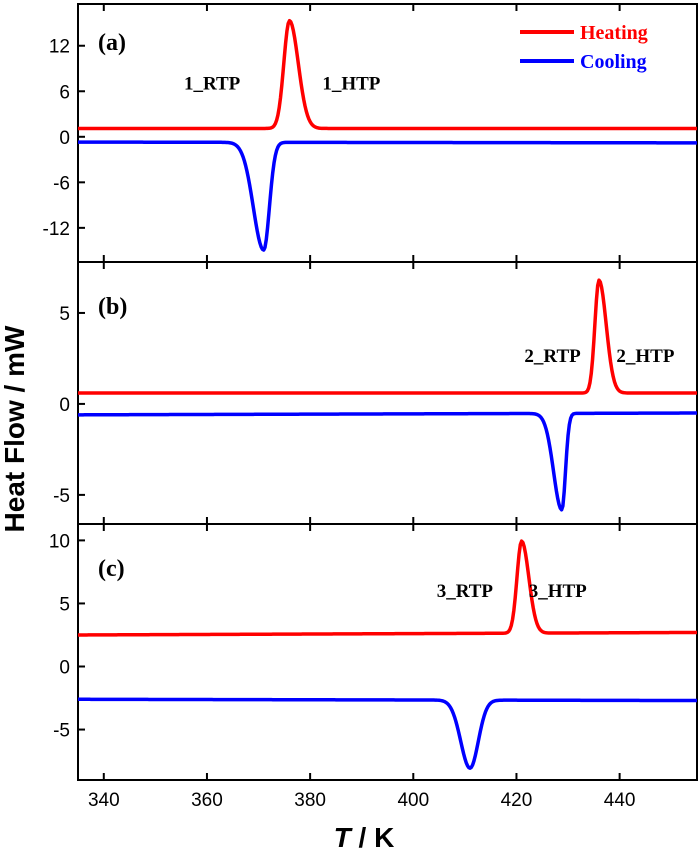  What do you see at coordinates (15, 428) in the screenshot?
I see `y-axis-title: Heat Flow / mW` at bounding box center [15, 428].